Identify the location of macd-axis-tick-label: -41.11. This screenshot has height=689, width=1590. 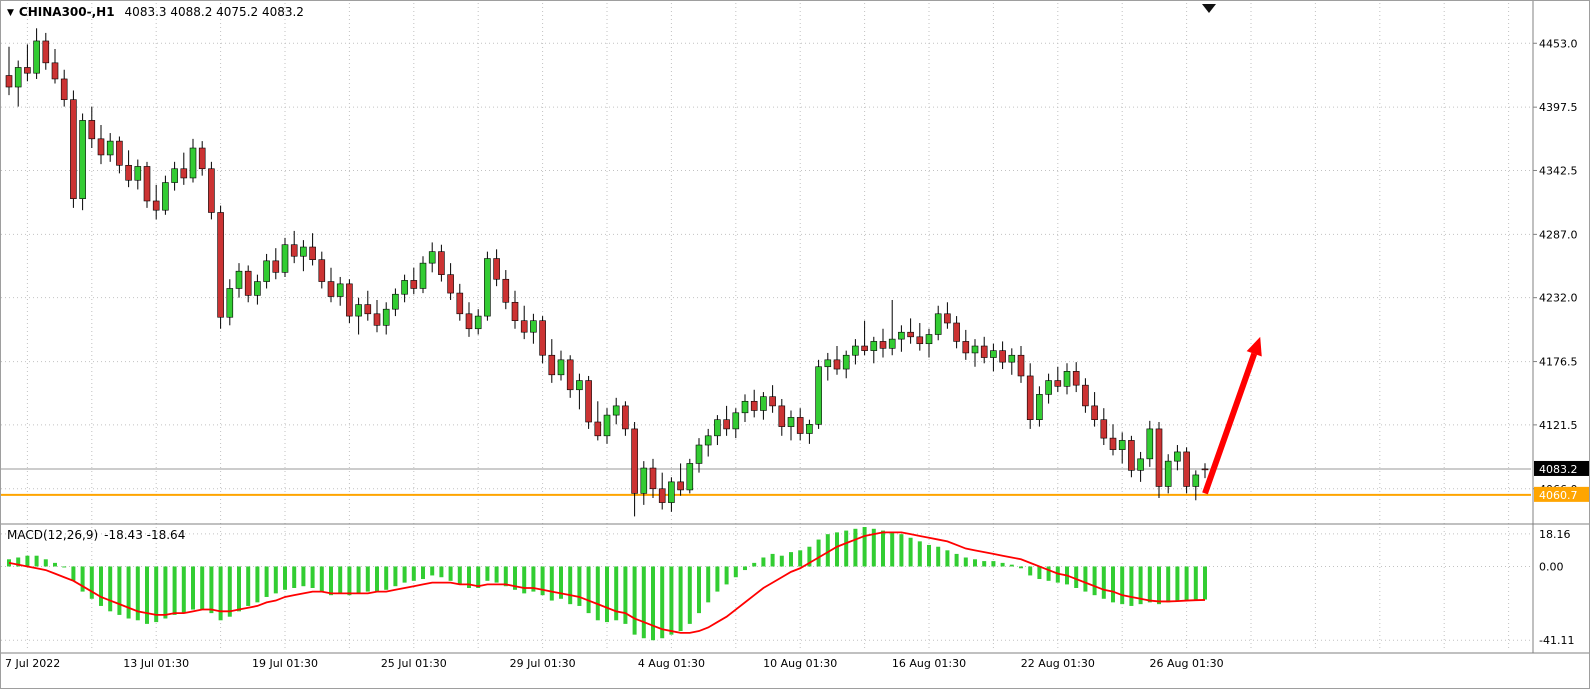
(1556, 640).